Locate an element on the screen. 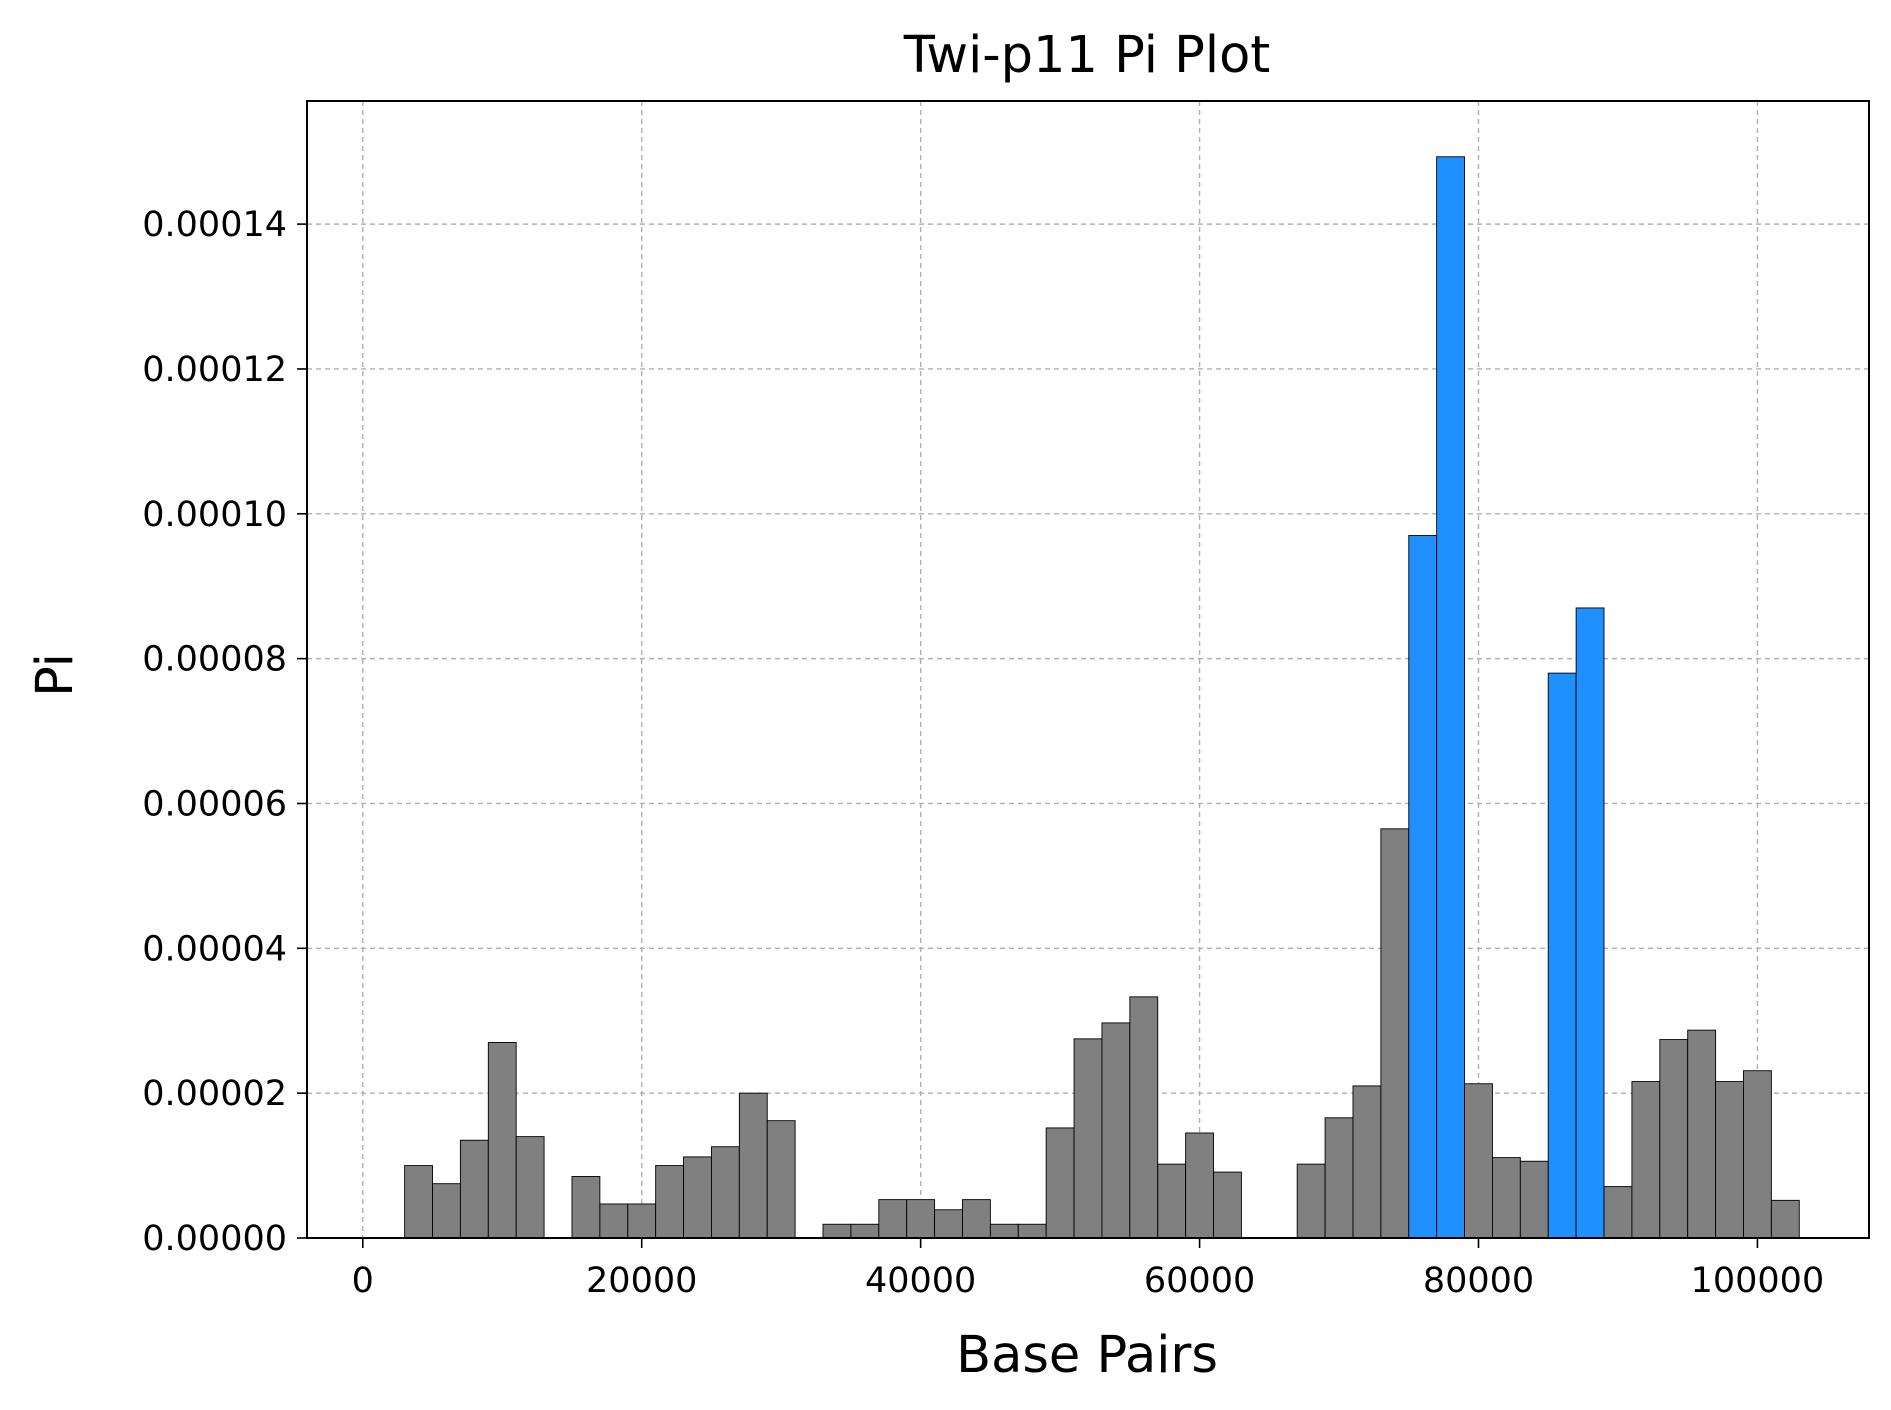 This screenshot has width=1891, height=1410. y-tick-label: 0.00004 is located at coordinates (214, 949).